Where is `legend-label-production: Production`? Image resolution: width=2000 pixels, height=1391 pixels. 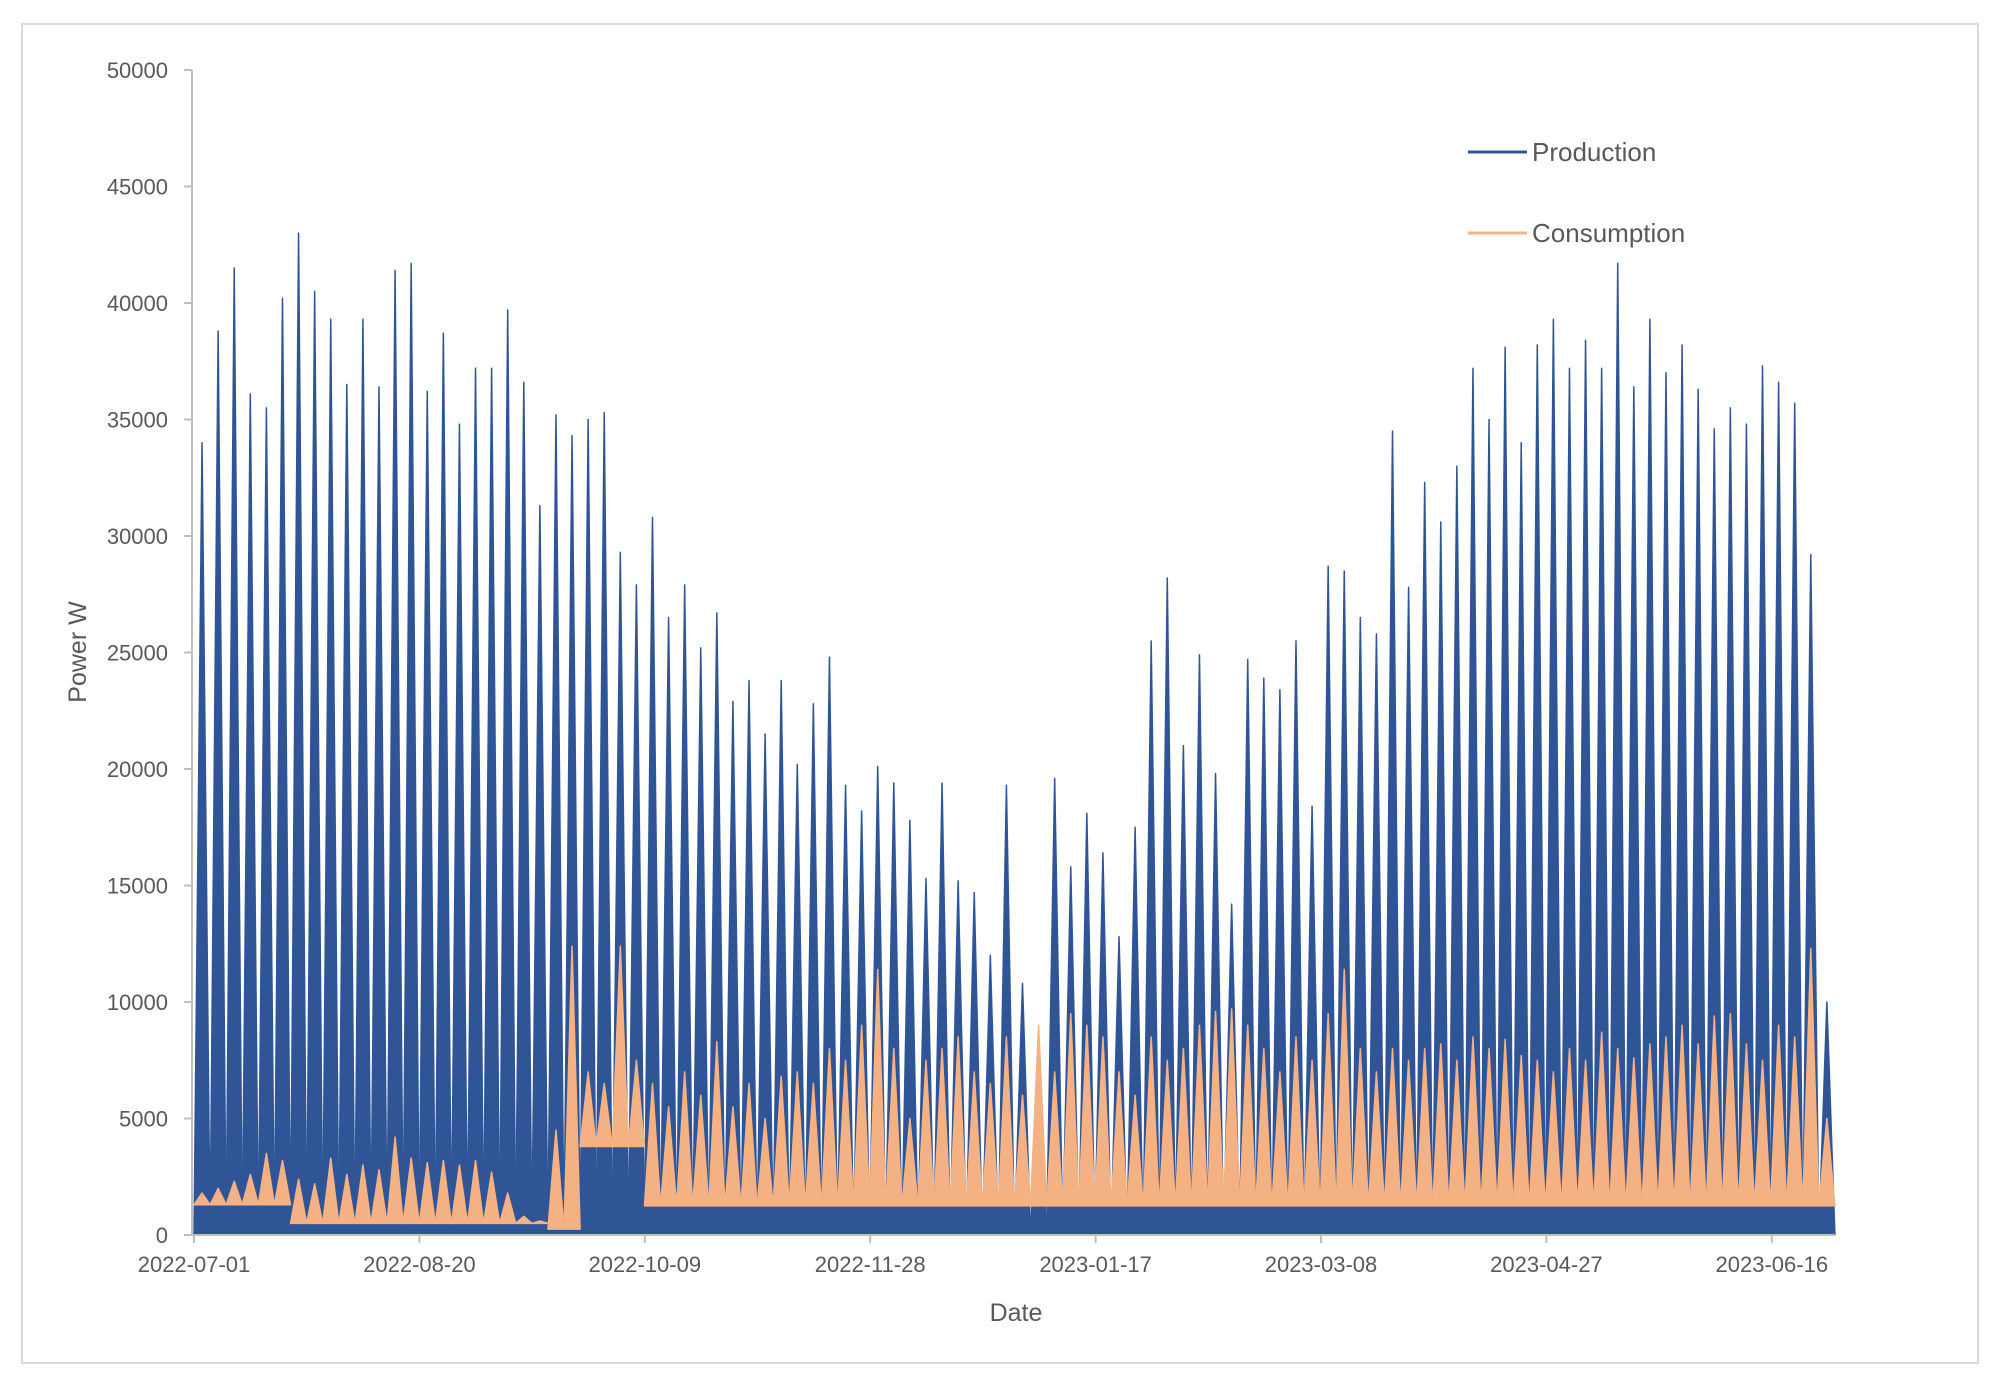 legend-label-production: Production is located at coordinates (1594, 152).